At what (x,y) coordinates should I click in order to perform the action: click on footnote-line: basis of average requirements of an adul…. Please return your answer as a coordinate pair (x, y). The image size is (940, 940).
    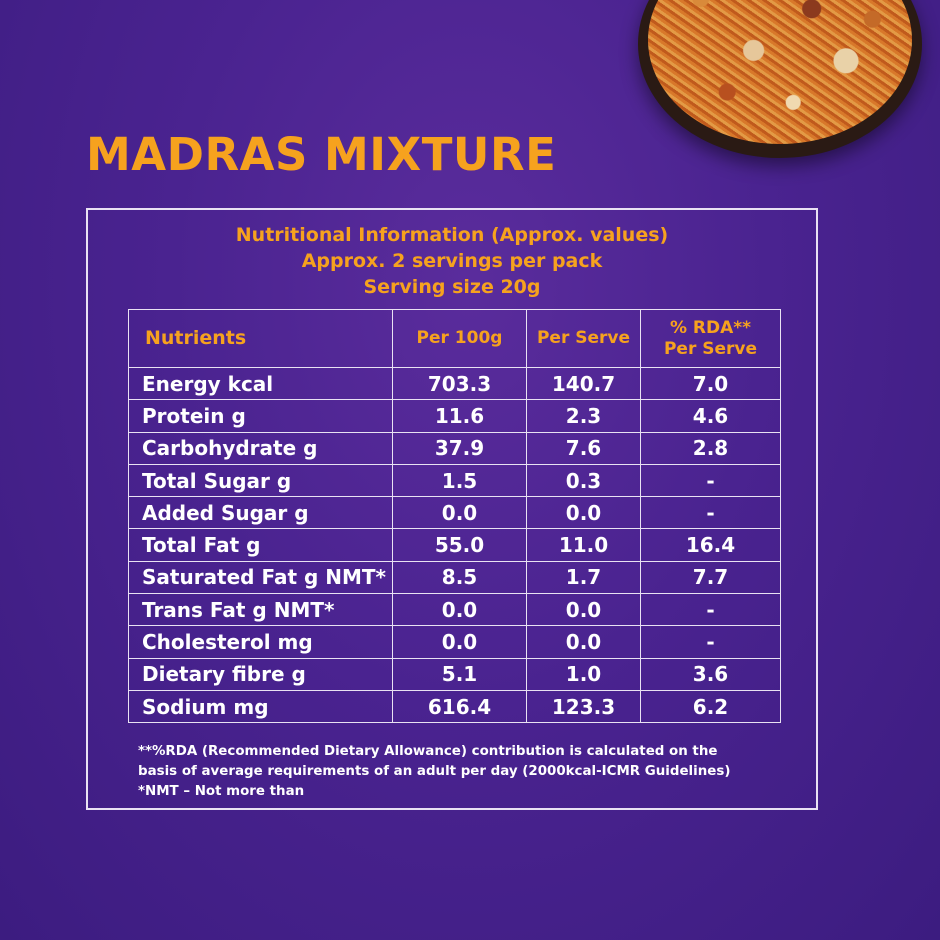
    Looking at the image, I should click on (434, 771).